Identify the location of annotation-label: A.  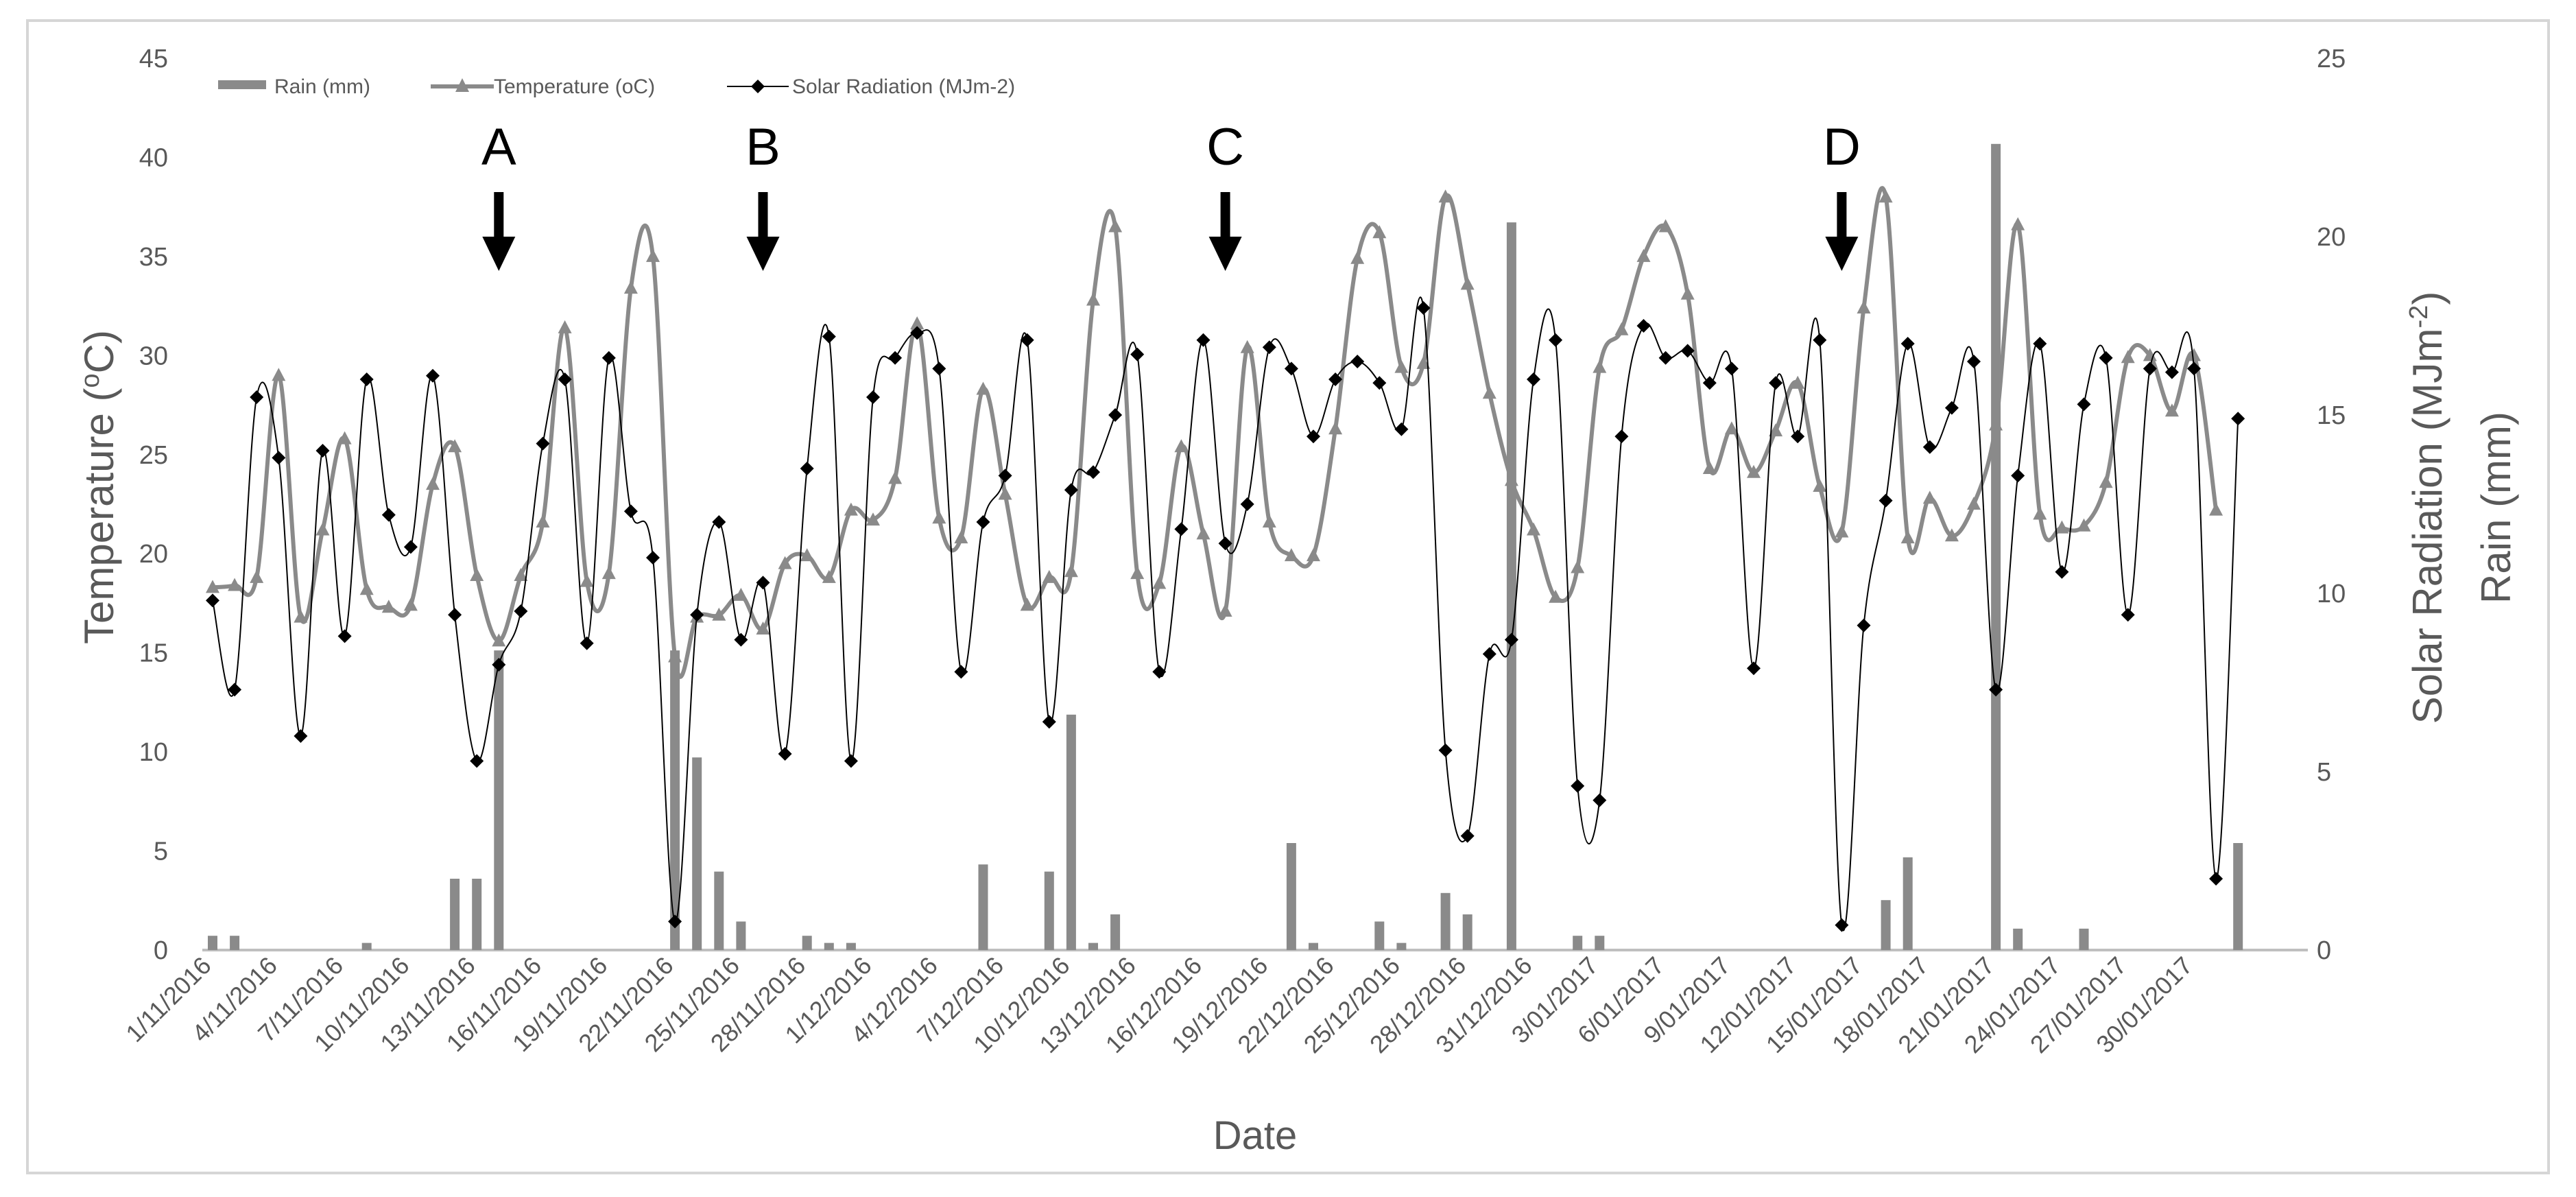
(498, 147).